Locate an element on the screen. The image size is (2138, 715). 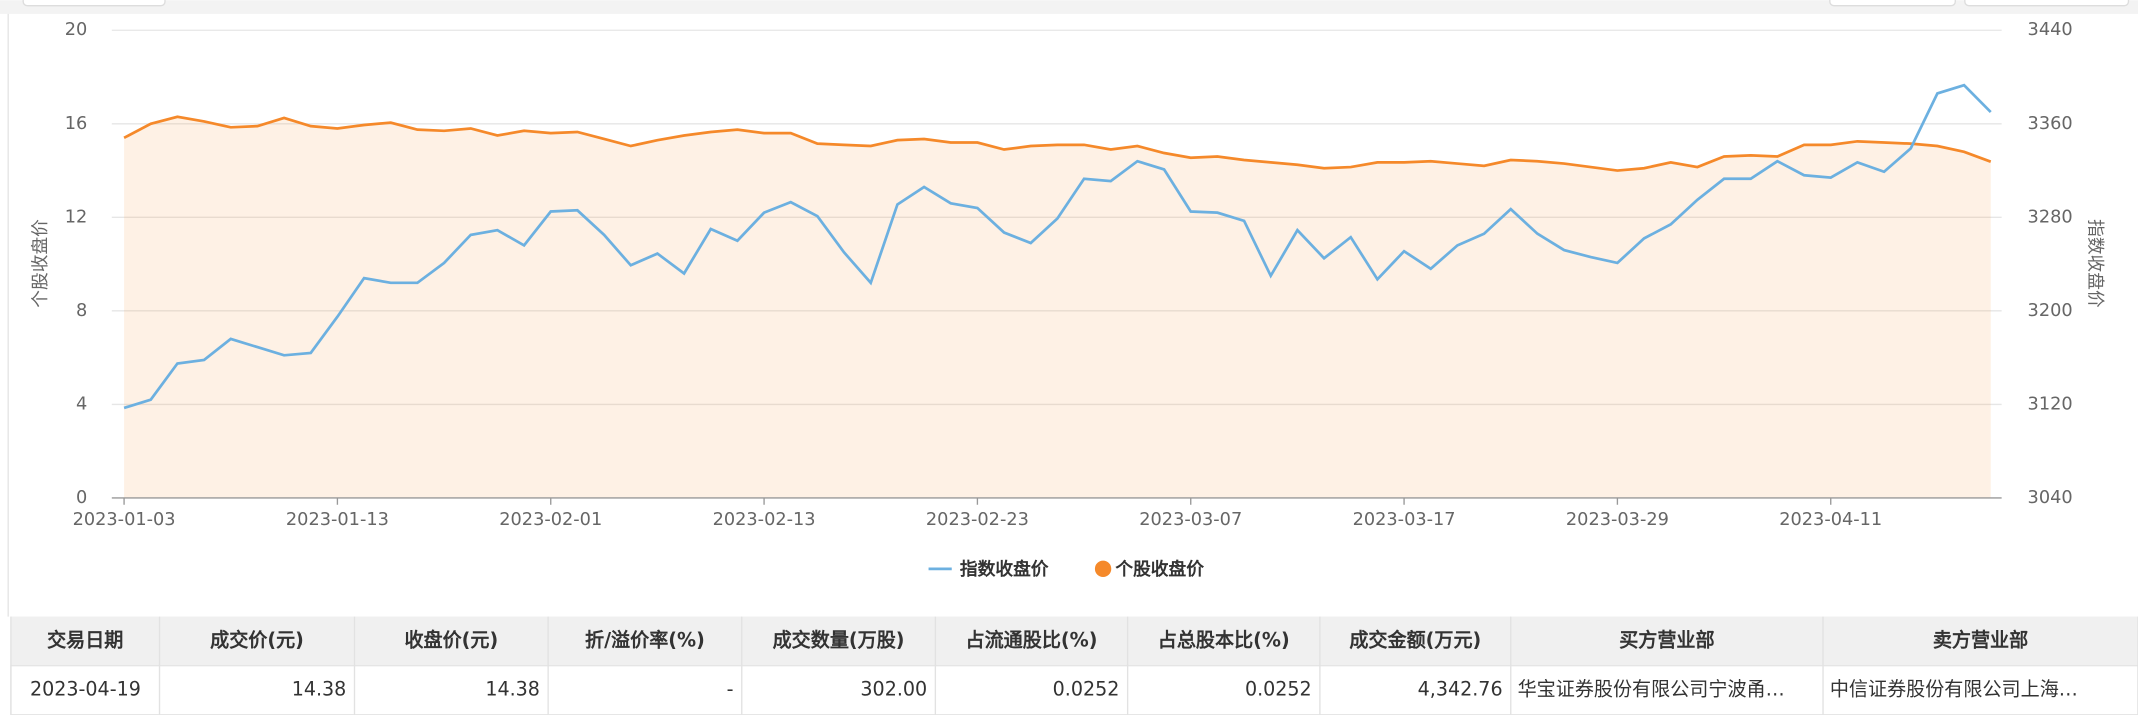
y2-tick-label: 3440 is located at coordinates (2050, 30).